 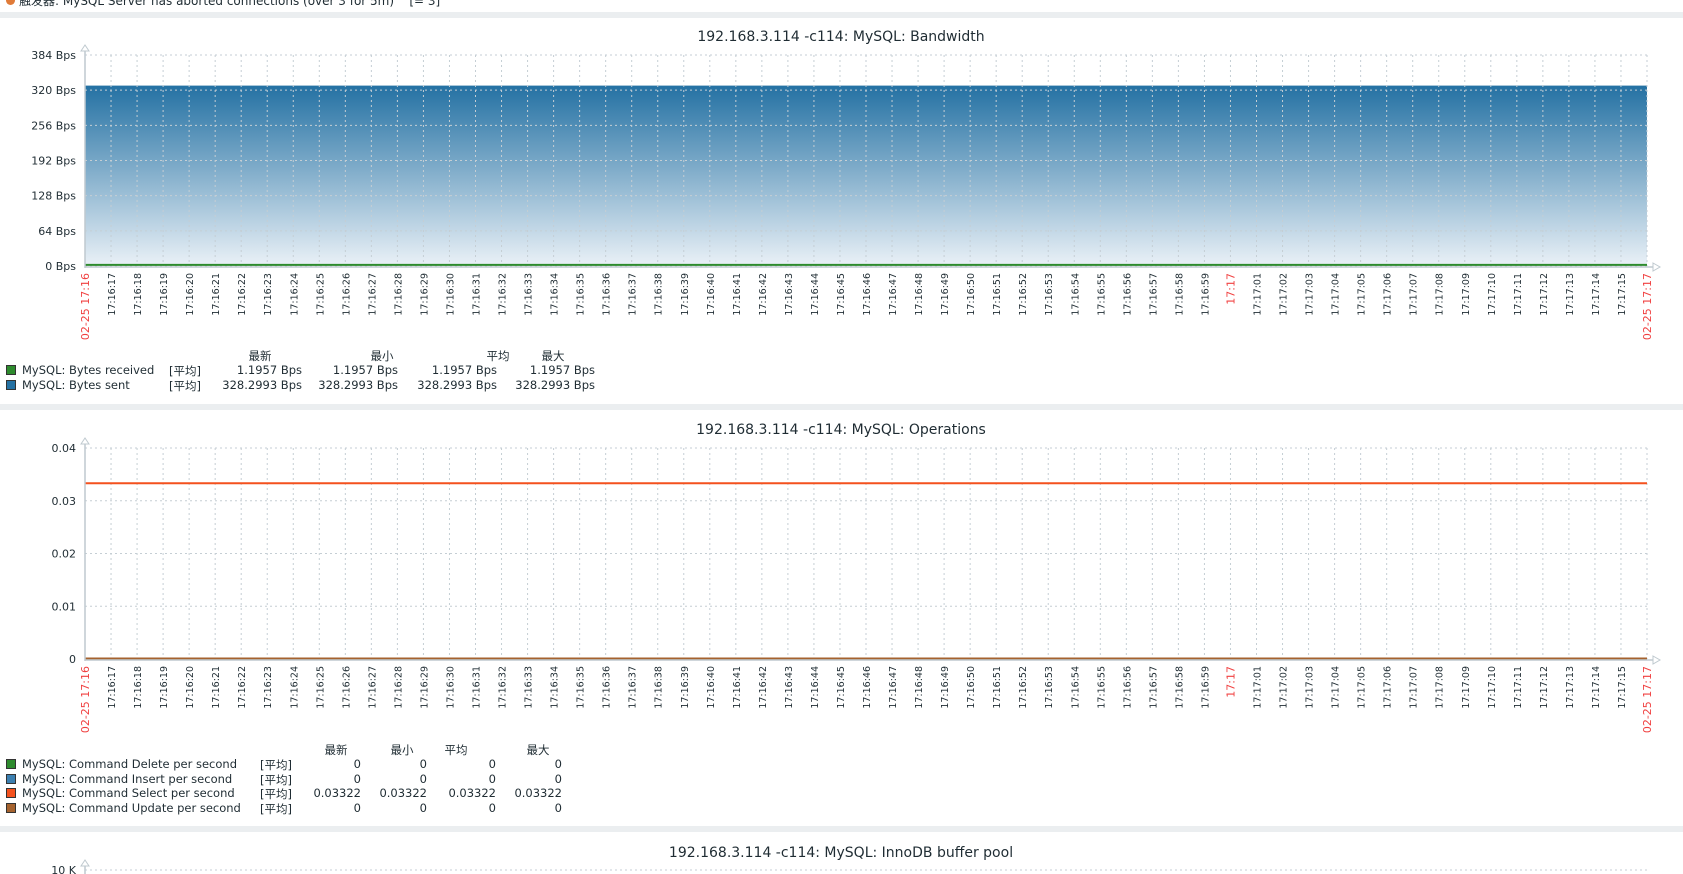 What do you see at coordinates (1075, 687) in the screenshot?
I see `x-tick-label: 17:16:54` at bounding box center [1075, 687].